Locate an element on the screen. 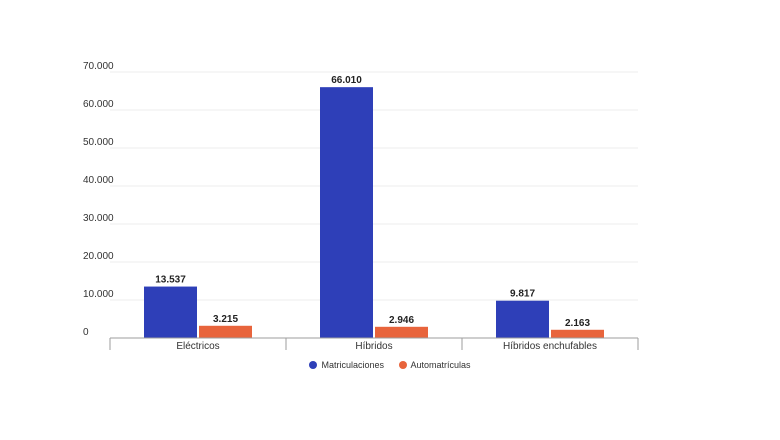  legend-swatch-automatriculas is located at coordinates (402, 365).